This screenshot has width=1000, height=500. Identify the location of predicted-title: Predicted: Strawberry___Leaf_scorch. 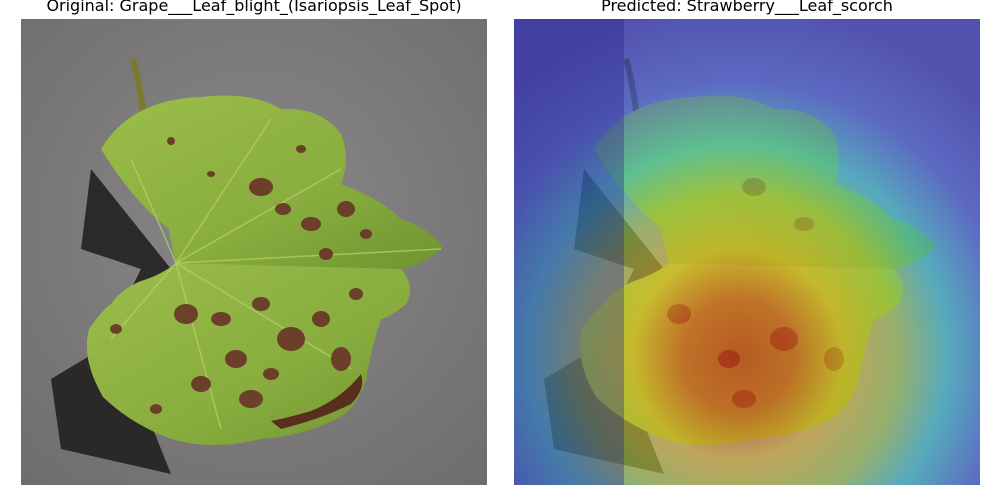
(747, 7).